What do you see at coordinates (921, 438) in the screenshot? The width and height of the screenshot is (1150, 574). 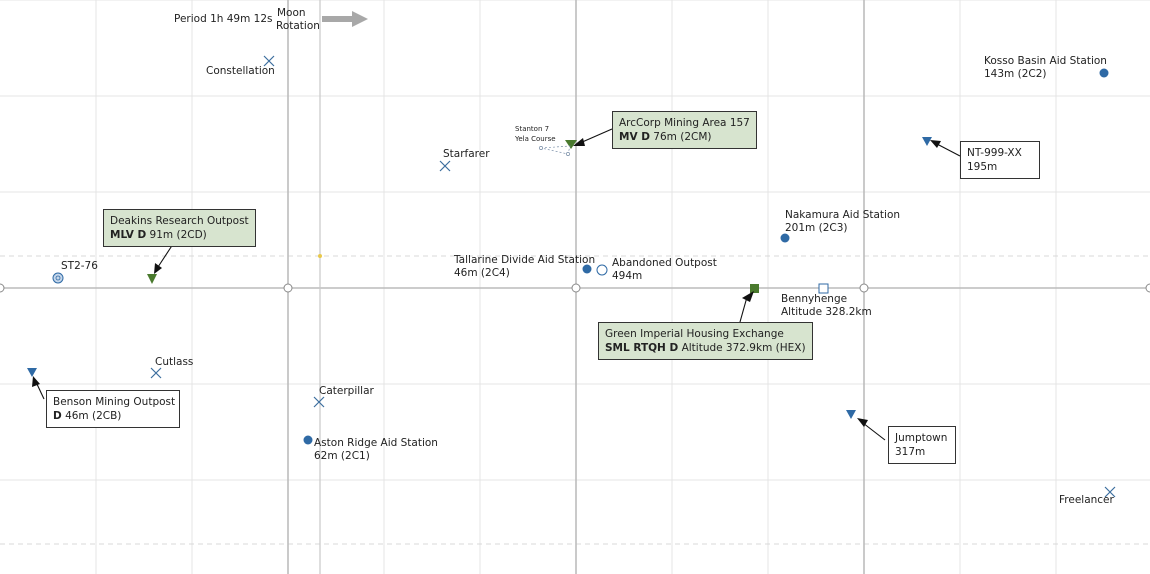 I see `jumptown-name: Jumptown` at bounding box center [921, 438].